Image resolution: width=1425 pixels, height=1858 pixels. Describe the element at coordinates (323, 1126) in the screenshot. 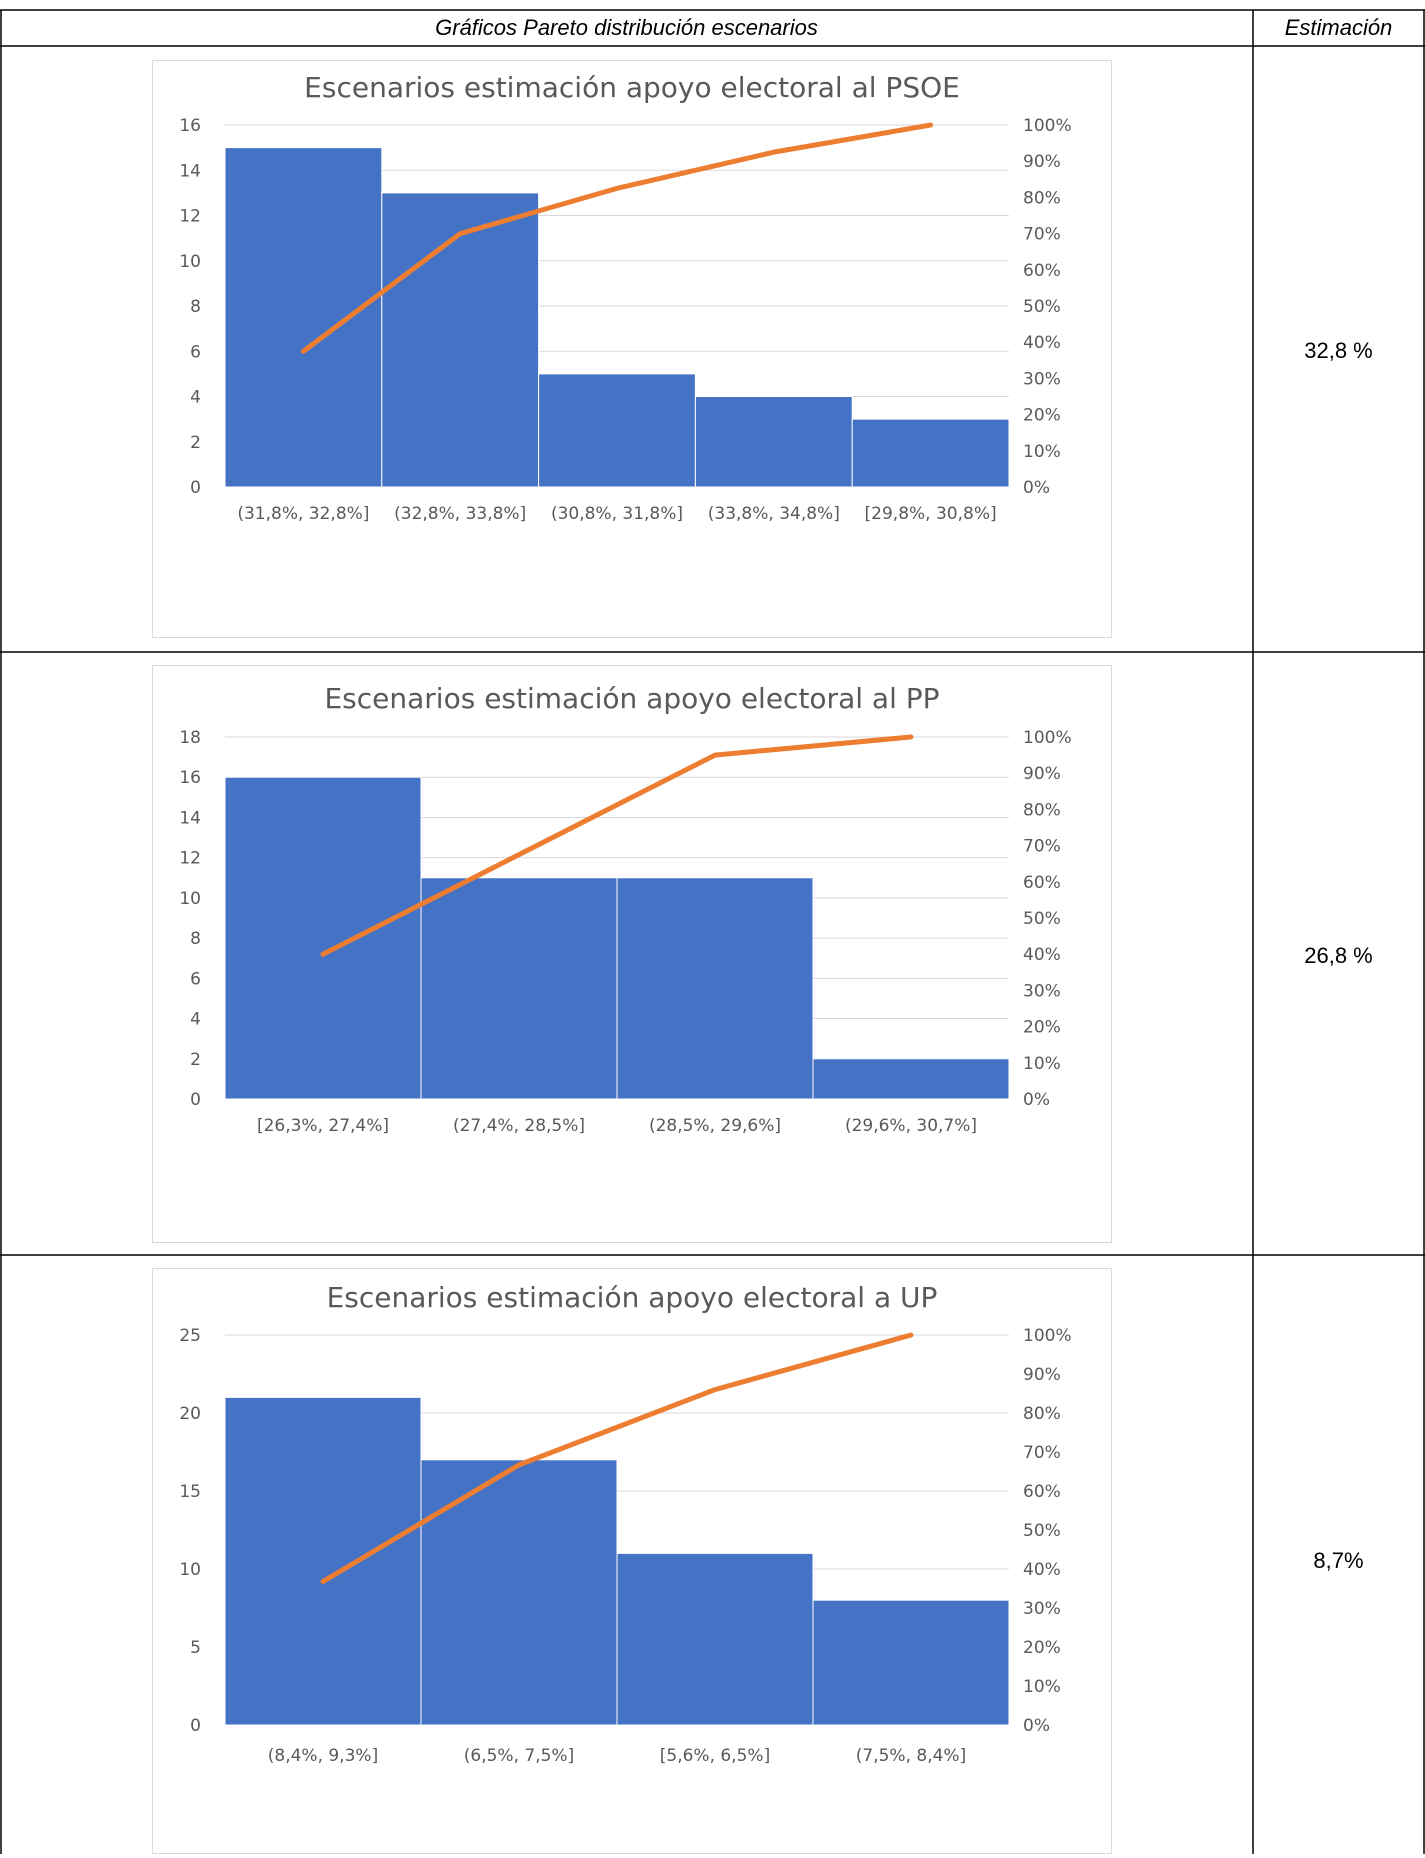

I see `x-tick-label: [26,3%, 27,4%]` at that location.